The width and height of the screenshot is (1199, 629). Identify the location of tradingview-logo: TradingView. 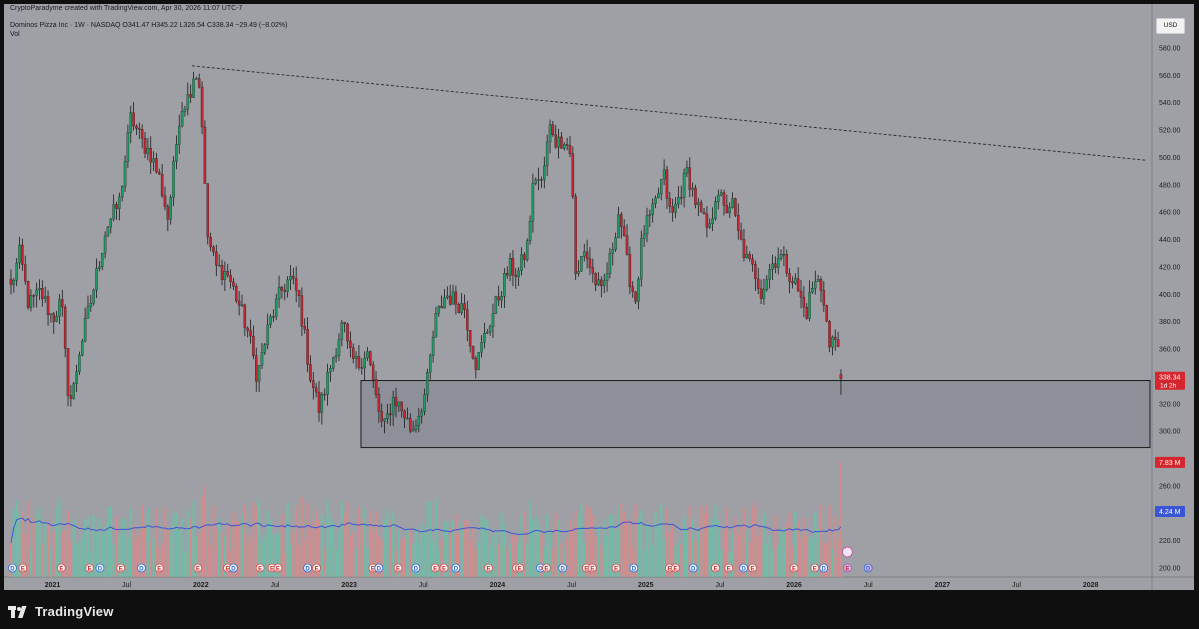
(61, 611).